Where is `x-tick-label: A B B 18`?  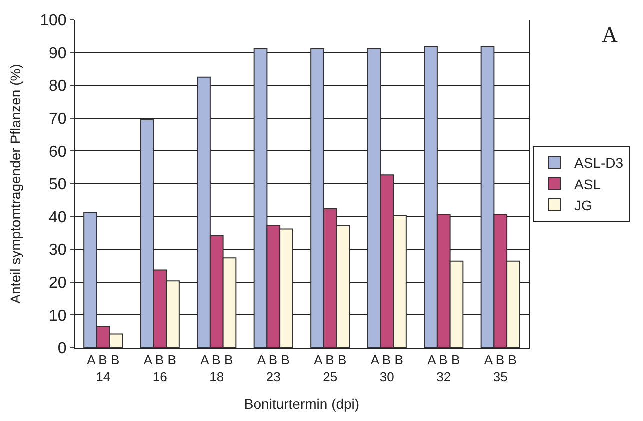 x-tick-label: A B B 18 is located at coordinates (217, 368).